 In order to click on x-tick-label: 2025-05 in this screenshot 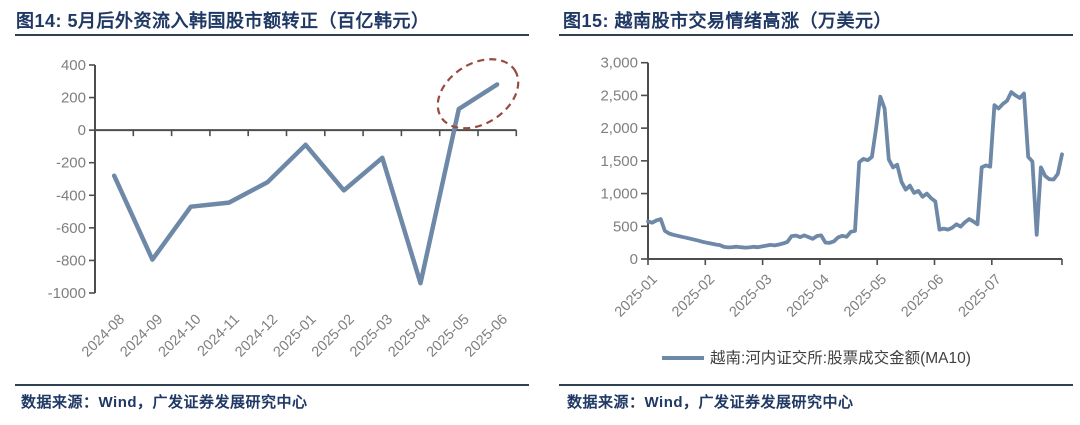, I will do `click(865, 296)`.